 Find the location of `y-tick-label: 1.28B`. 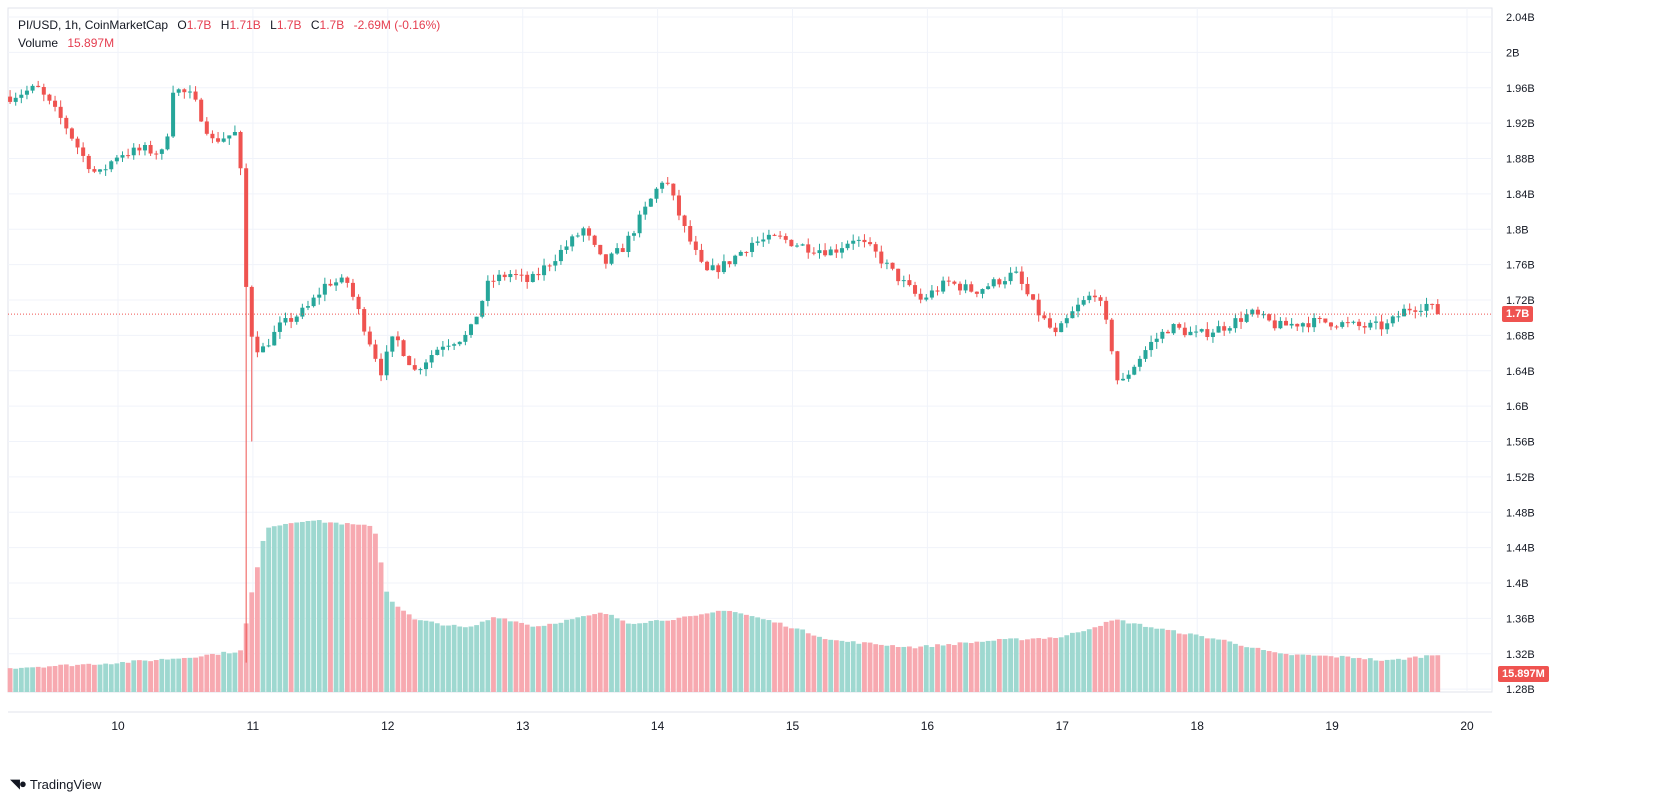

y-tick-label: 1.28B is located at coordinates (1520, 690).